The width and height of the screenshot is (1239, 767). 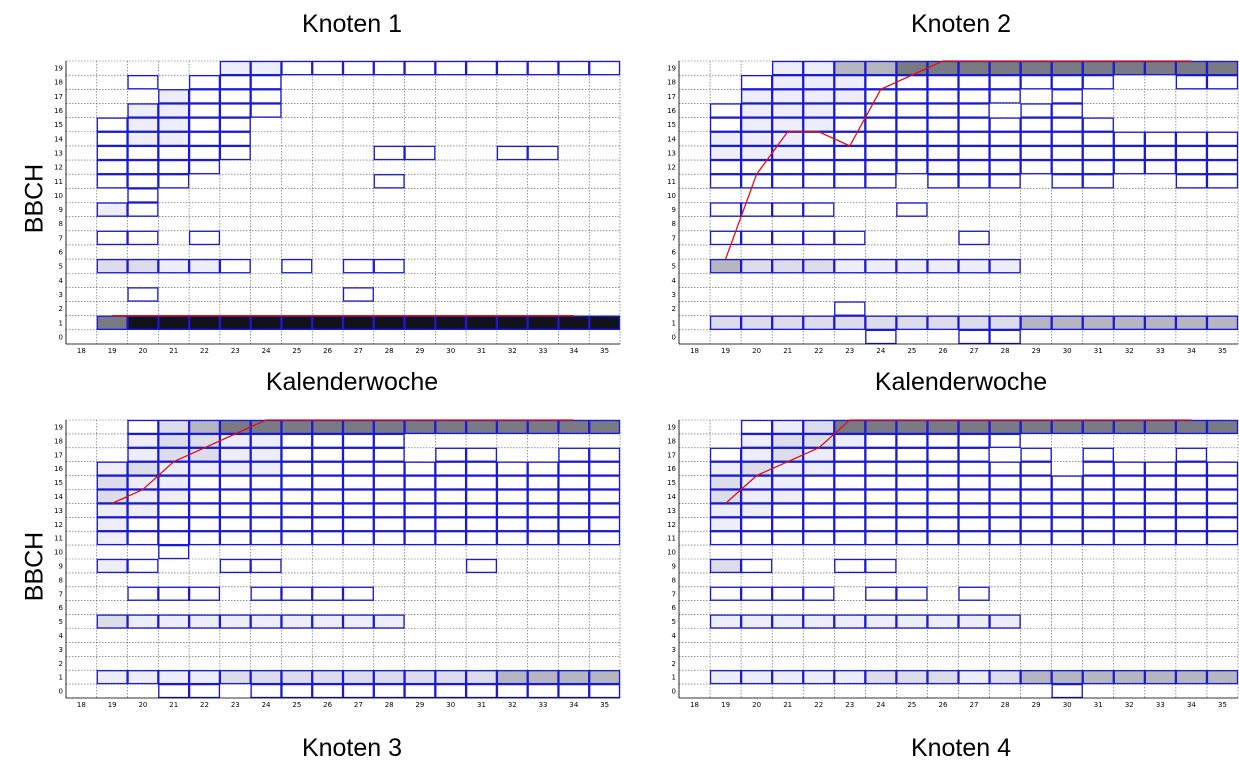 I want to click on x-axis-label-knoten-2: Kalenderwoche, so click(x=961, y=382).